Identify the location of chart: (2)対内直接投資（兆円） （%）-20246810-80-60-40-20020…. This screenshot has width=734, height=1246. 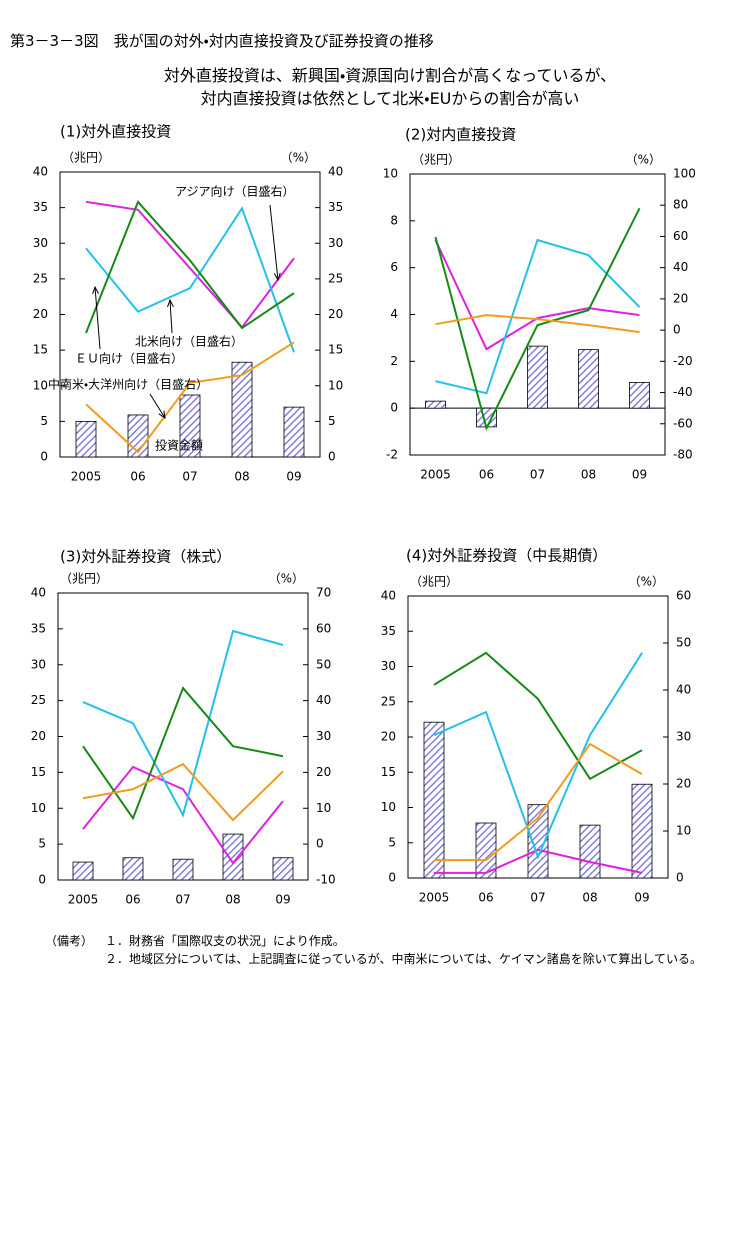
(539, 304).